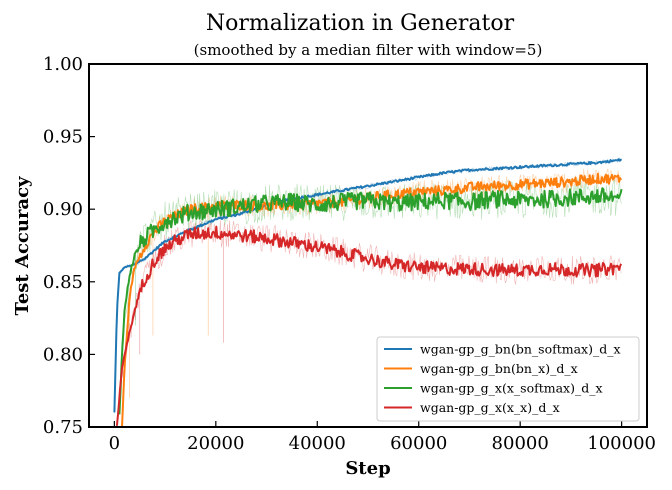  Describe the element at coordinates (418, 443) in the screenshot. I see `x-tick-label: 60000` at that location.